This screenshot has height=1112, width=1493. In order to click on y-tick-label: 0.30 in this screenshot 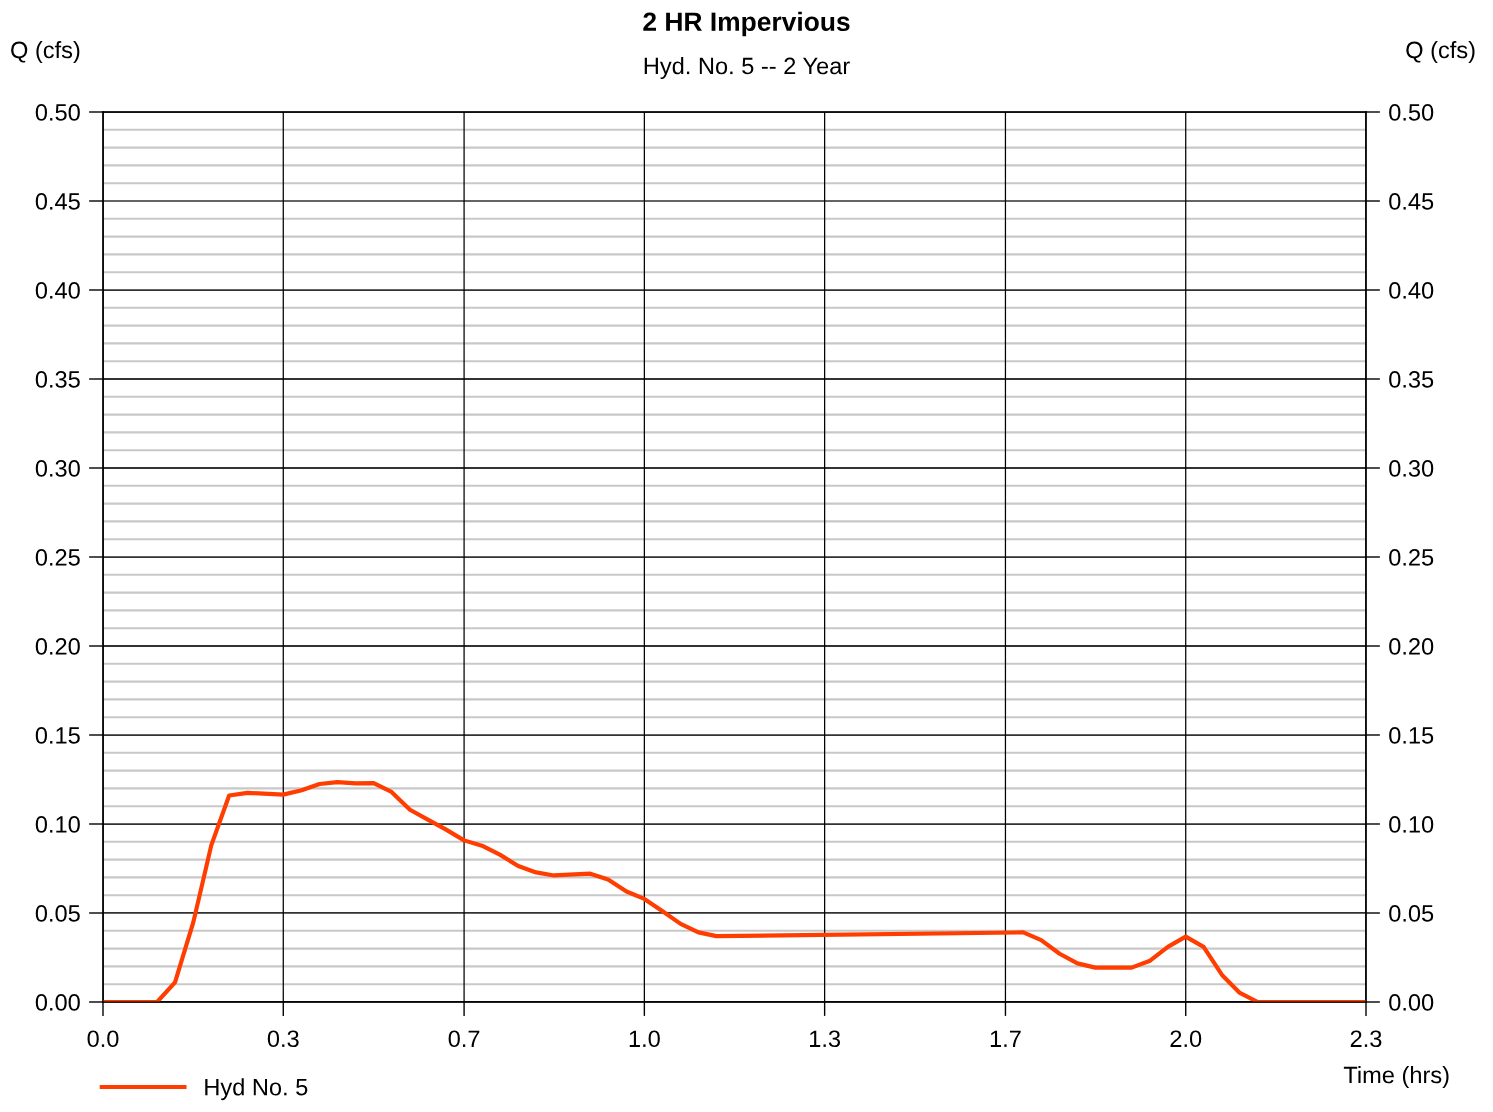, I will do `click(57, 468)`.